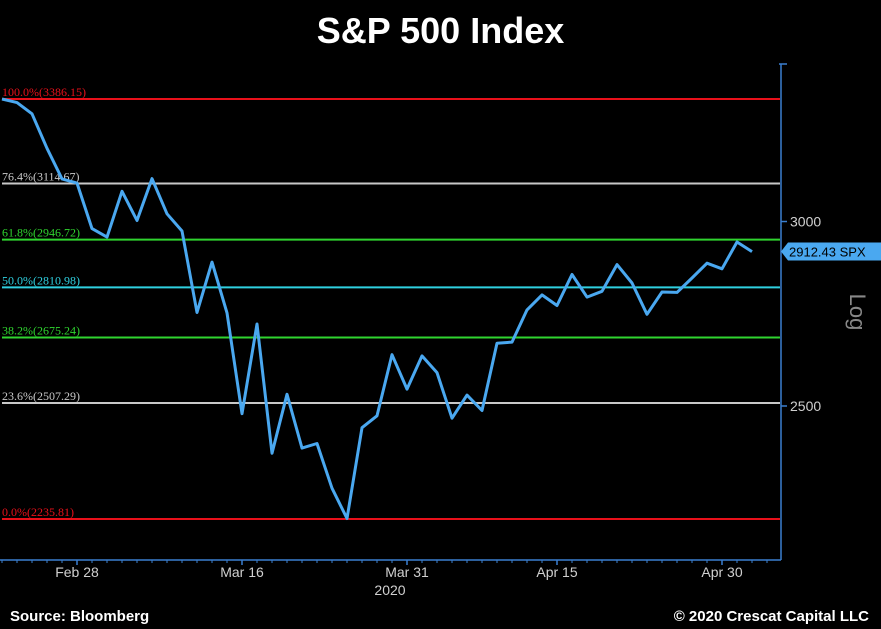  Describe the element at coordinates (77, 572) in the screenshot. I see `x-tick-label-0: Feb 28` at that location.